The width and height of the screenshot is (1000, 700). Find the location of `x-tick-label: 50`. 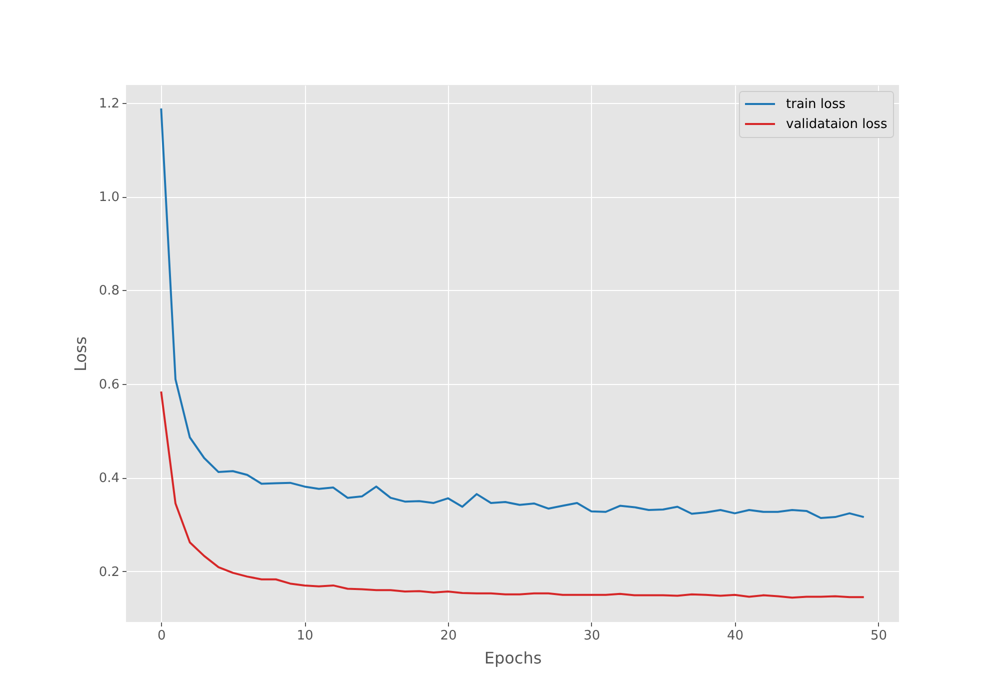

x-tick-label: 50 is located at coordinates (878, 636).